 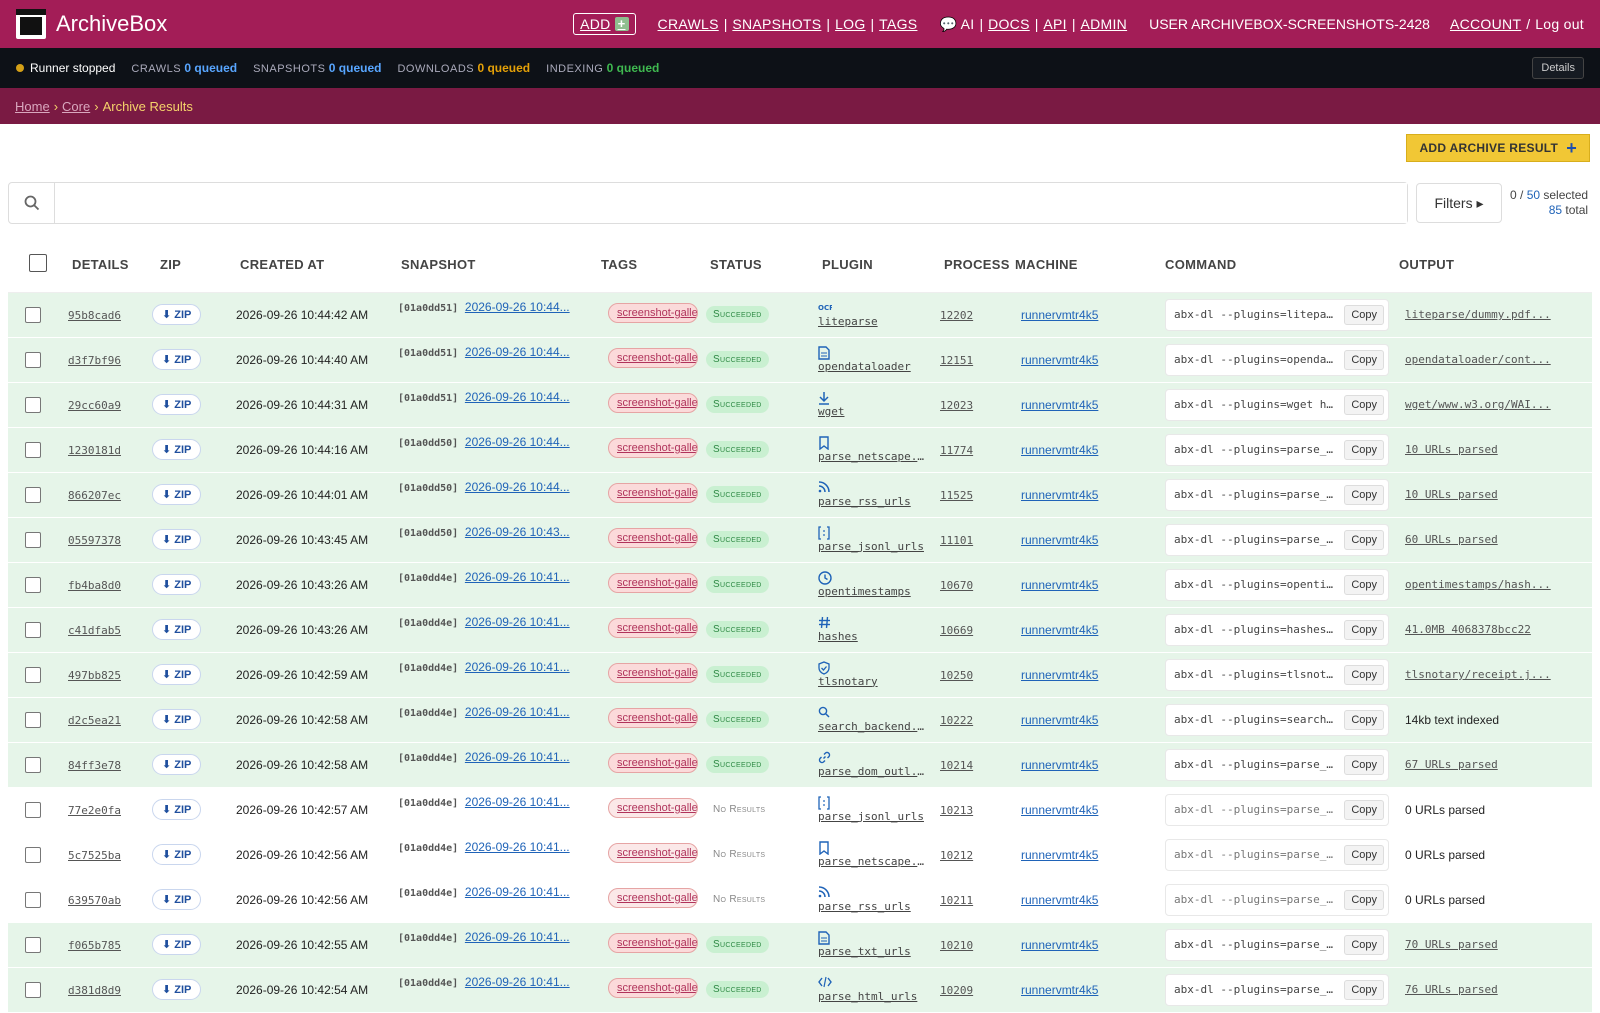 I want to click on select-all-checkbox, so click(x=38, y=263).